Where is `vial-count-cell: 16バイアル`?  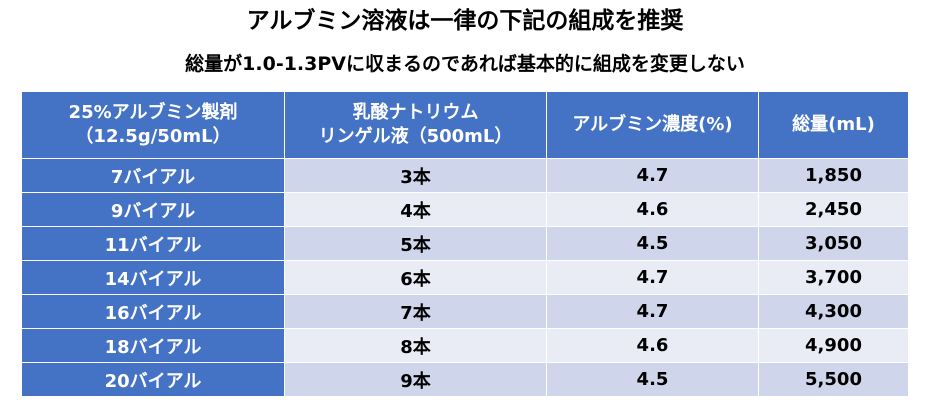
vial-count-cell: 16バイアル is located at coordinates (153, 311).